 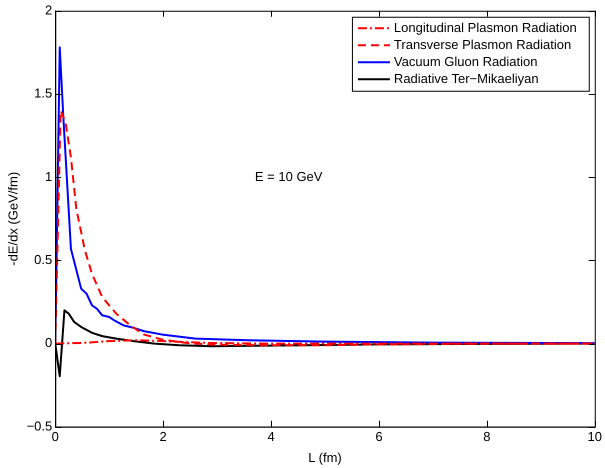 What do you see at coordinates (271, 436) in the screenshot?
I see `x-tick-label: 4` at bounding box center [271, 436].